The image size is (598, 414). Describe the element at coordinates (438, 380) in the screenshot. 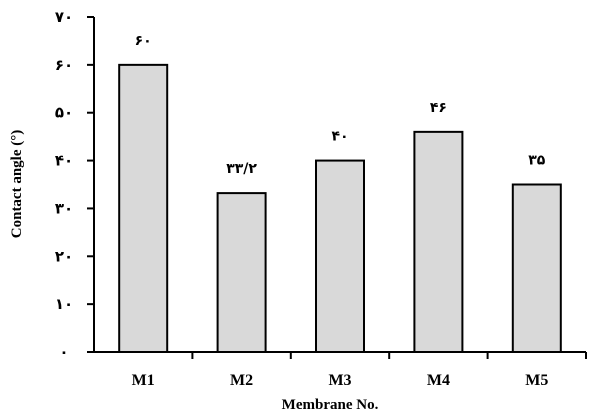

I see `x-tick-label-m4: M4` at that location.